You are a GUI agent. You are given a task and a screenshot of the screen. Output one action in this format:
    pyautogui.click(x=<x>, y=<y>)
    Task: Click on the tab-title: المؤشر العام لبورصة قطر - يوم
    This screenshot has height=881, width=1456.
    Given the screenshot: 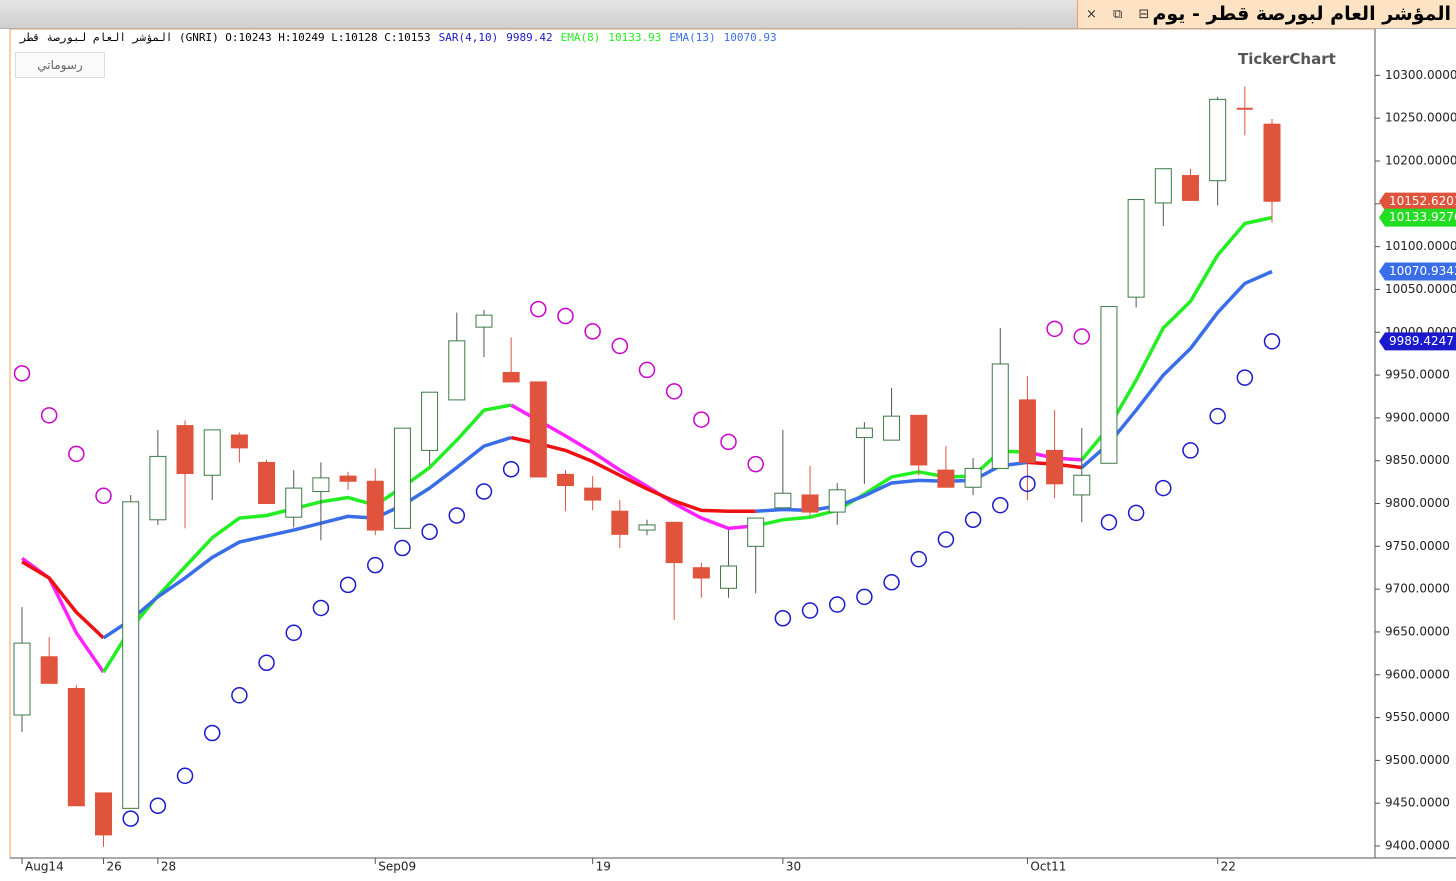 What is the action you would take?
    pyautogui.click(x=1301, y=14)
    